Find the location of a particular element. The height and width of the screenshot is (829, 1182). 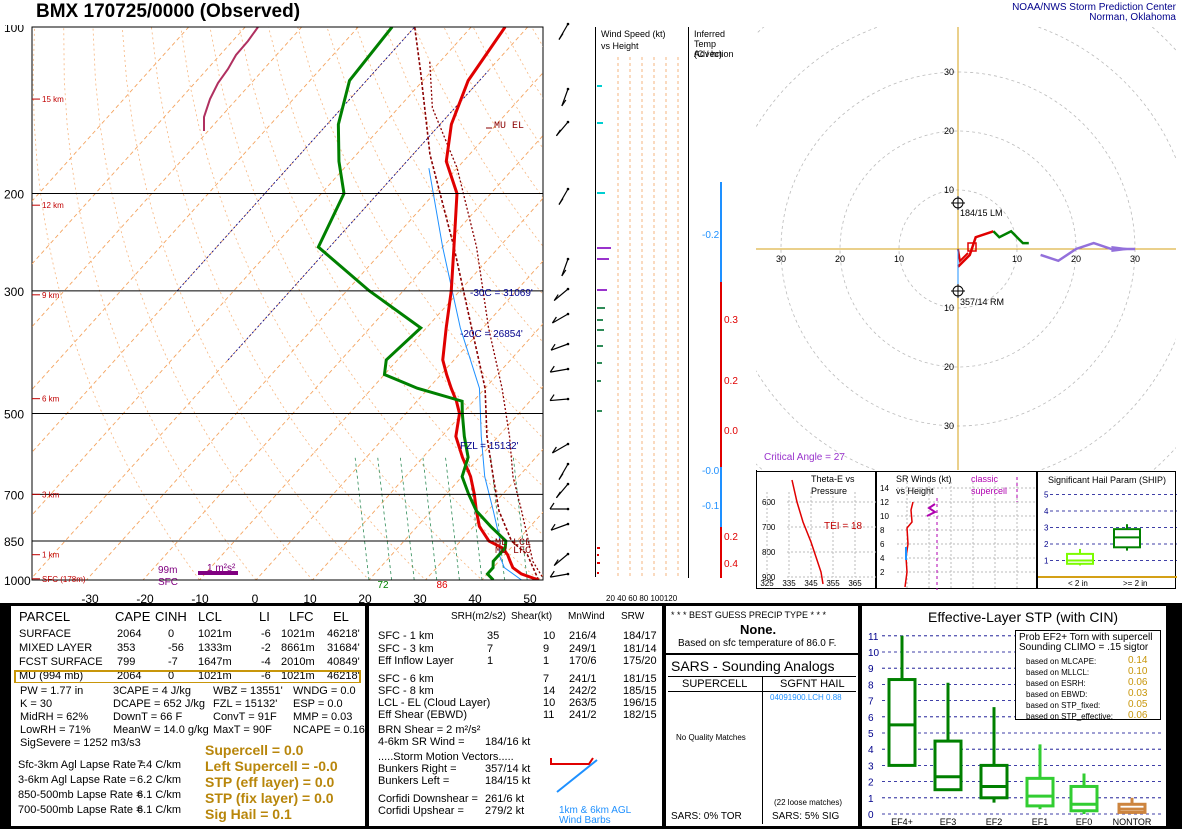

ship-y-label: 2 is located at coordinates (1046, 544).